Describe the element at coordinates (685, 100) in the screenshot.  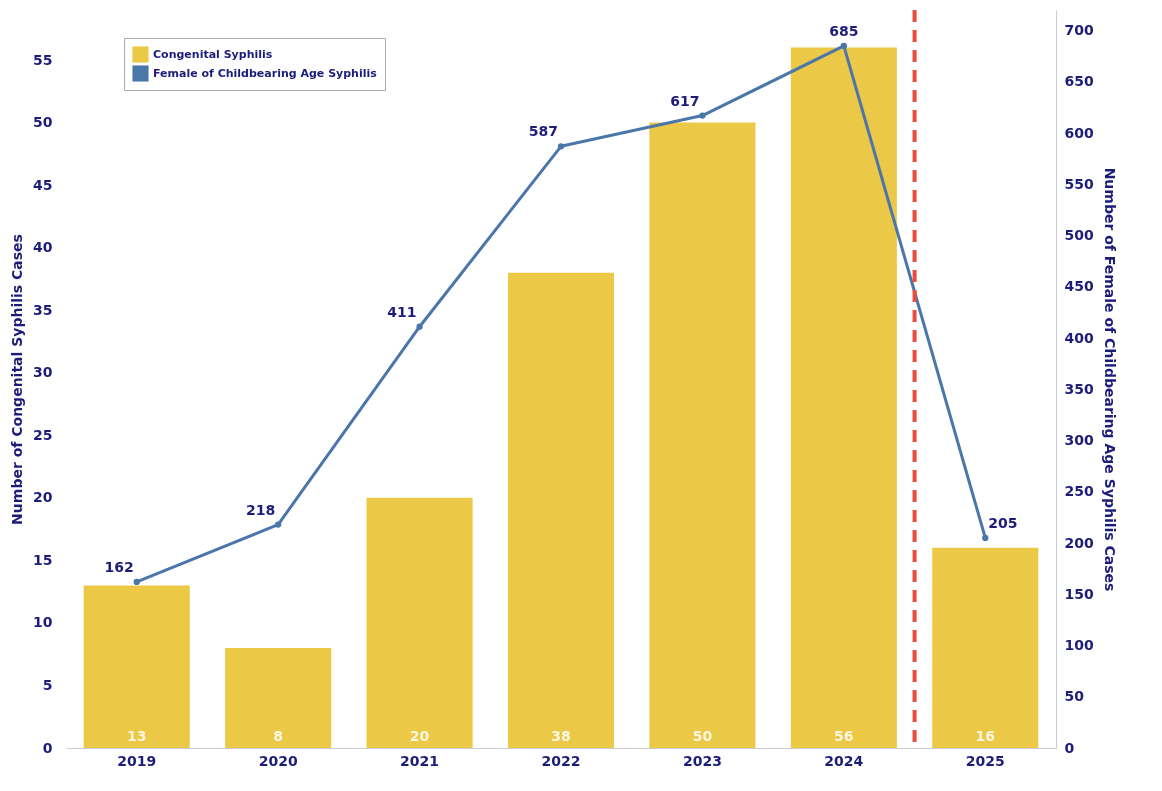
I see `data-label: 617` at that location.